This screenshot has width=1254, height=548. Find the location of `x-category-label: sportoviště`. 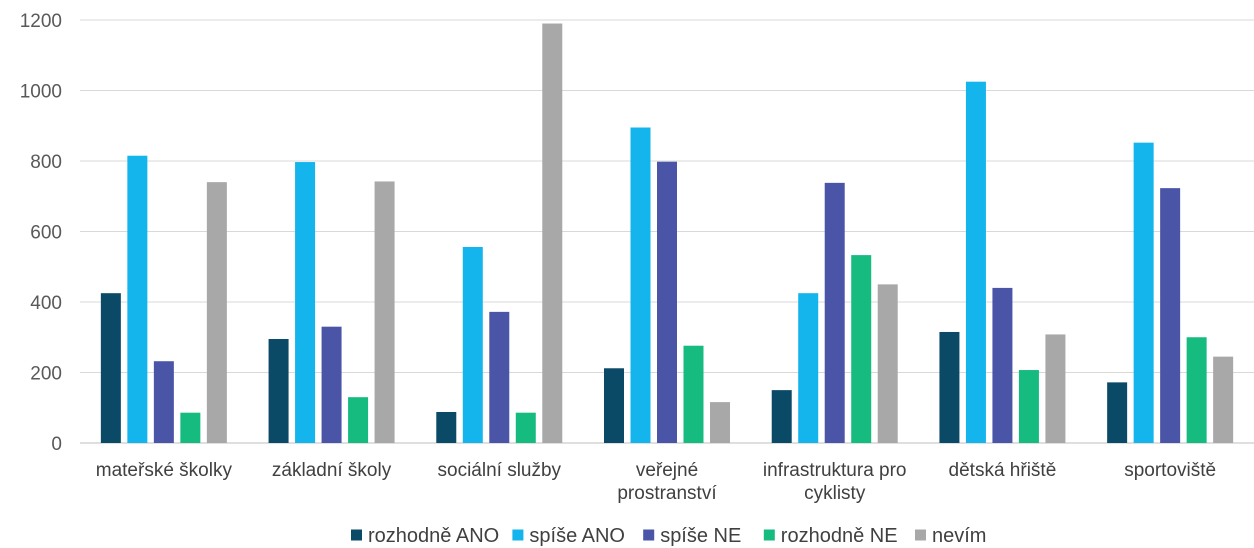

x-category-label: sportoviště is located at coordinates (1170, 470).